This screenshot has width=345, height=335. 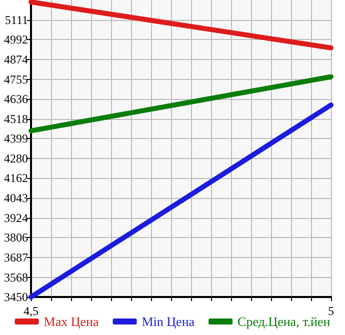 What do you see at coordinates (16, 217) in the screenshot?
I see `y-tick-label: 3924` at bounding box center [16, 217].